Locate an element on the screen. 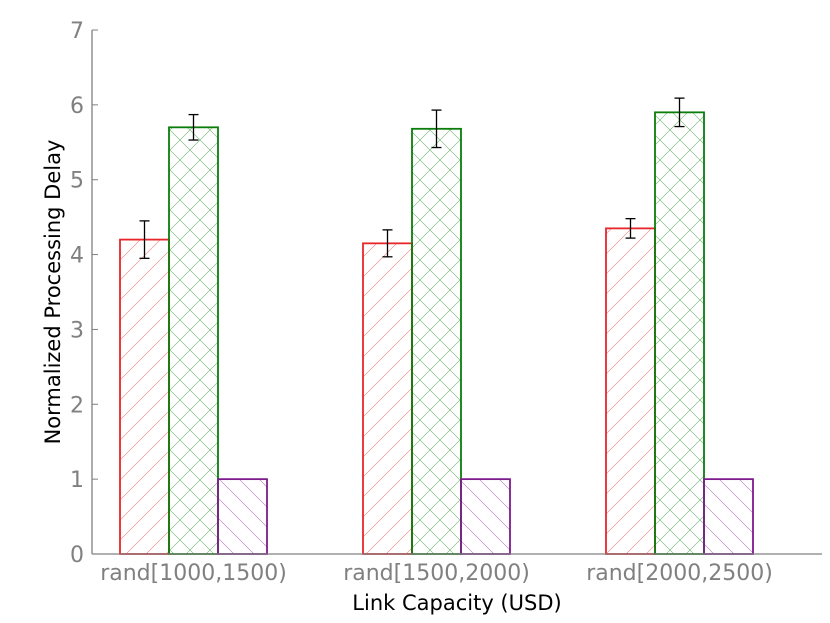 The height and width of the screenshot is (623, 830). y-axis-label: Normalized Processing Delay is located at coordinates (53, 292).